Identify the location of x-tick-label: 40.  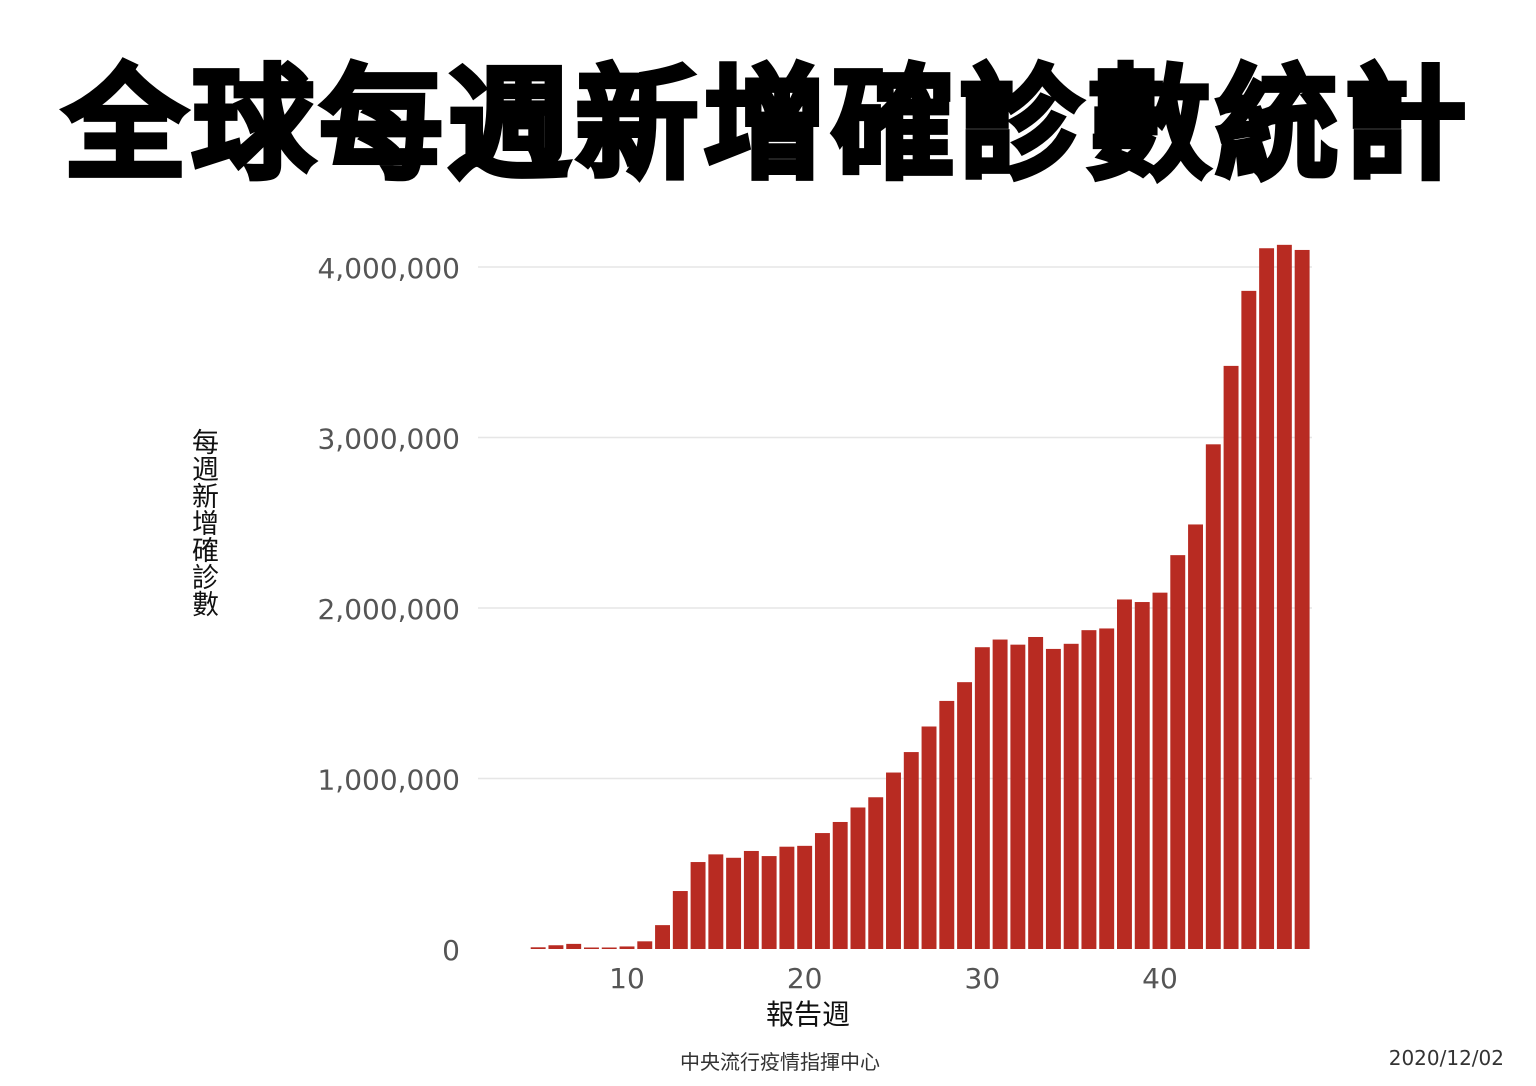
(1160, 978).